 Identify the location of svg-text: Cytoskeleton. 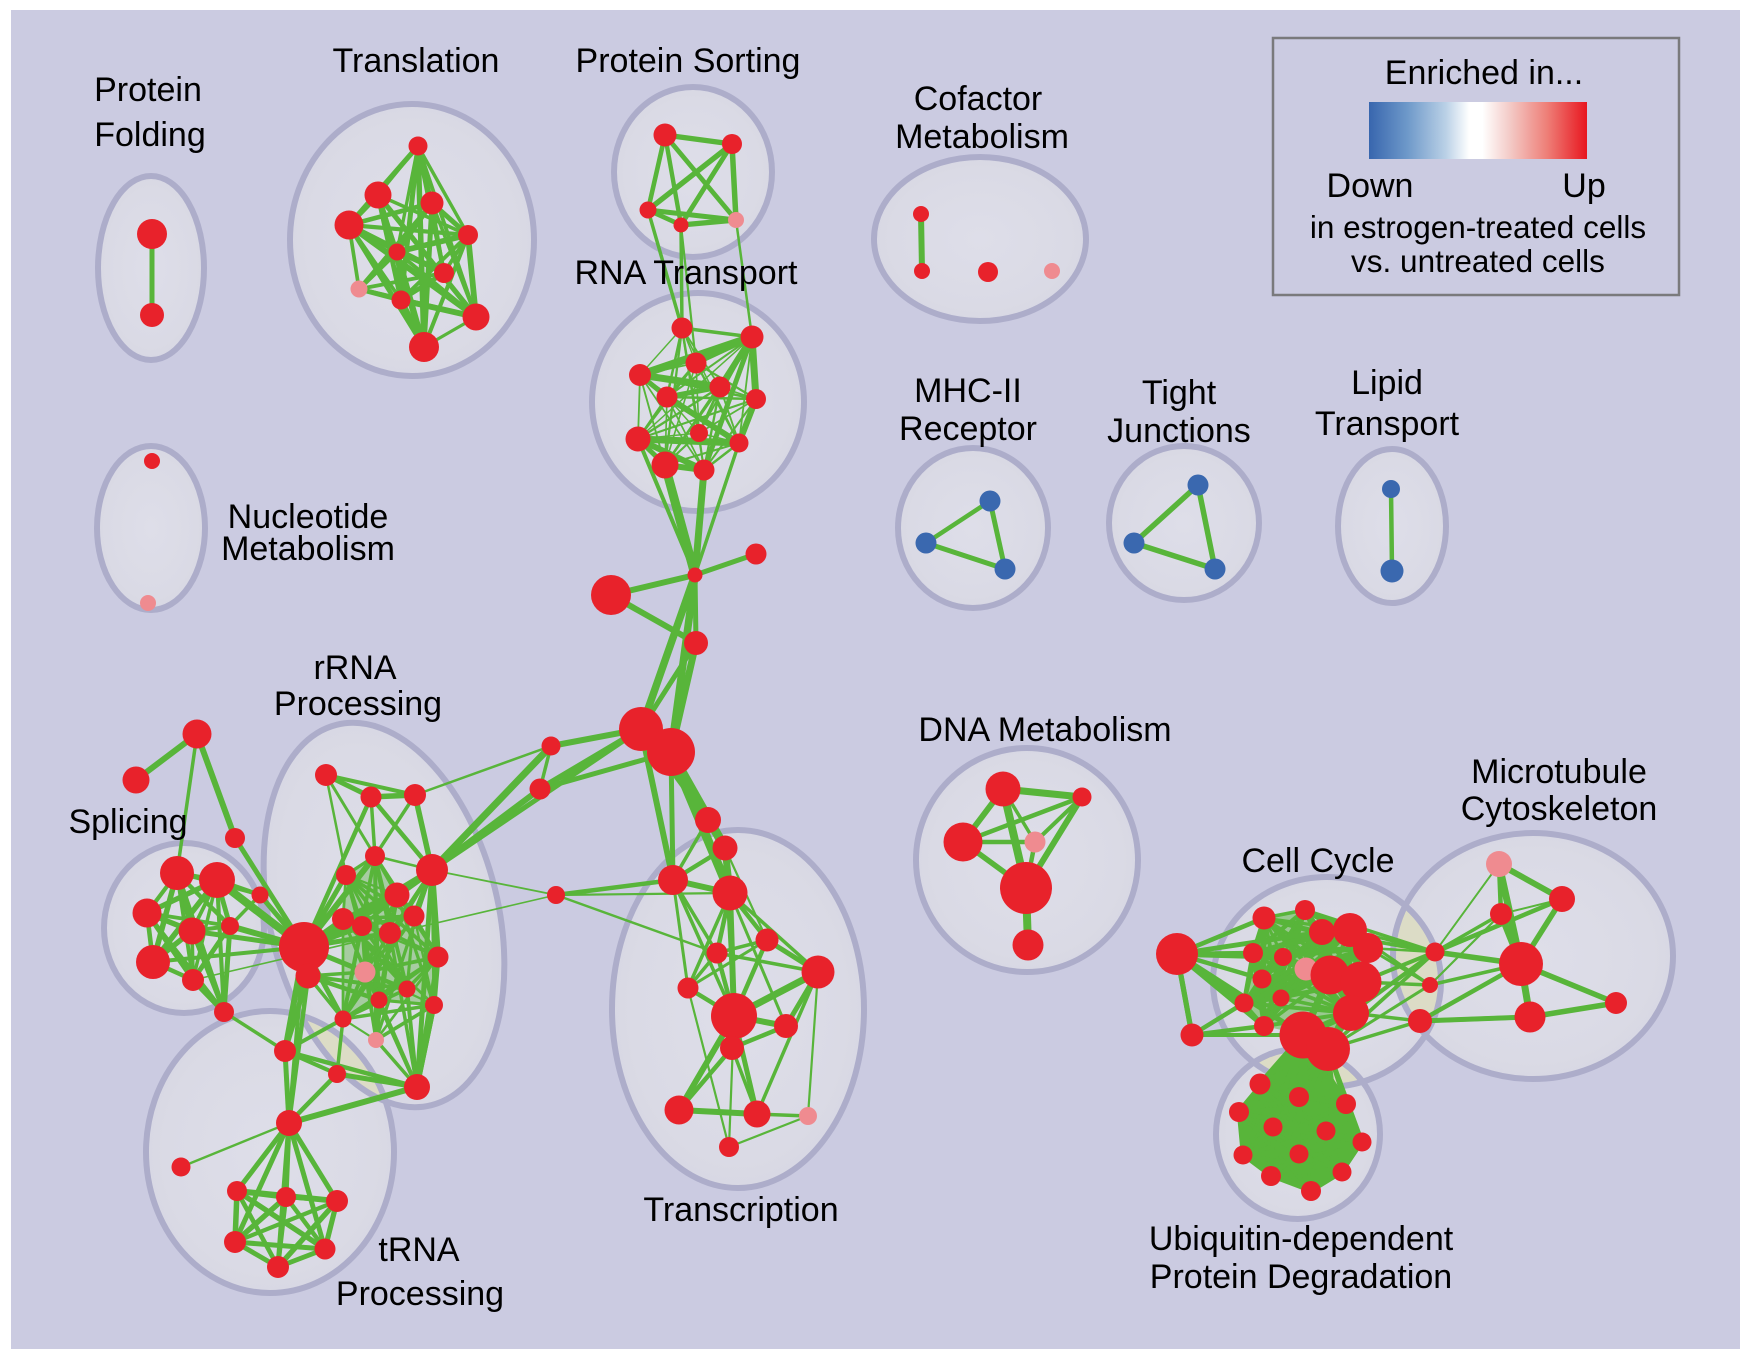
(1559, 809).